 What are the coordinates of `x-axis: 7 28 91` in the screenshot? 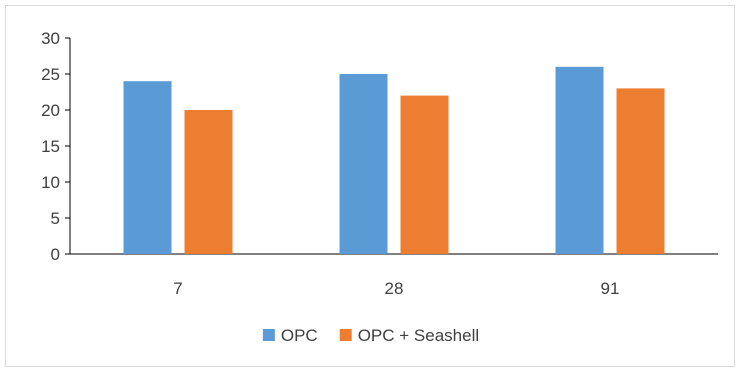 It's located at (394, 275).